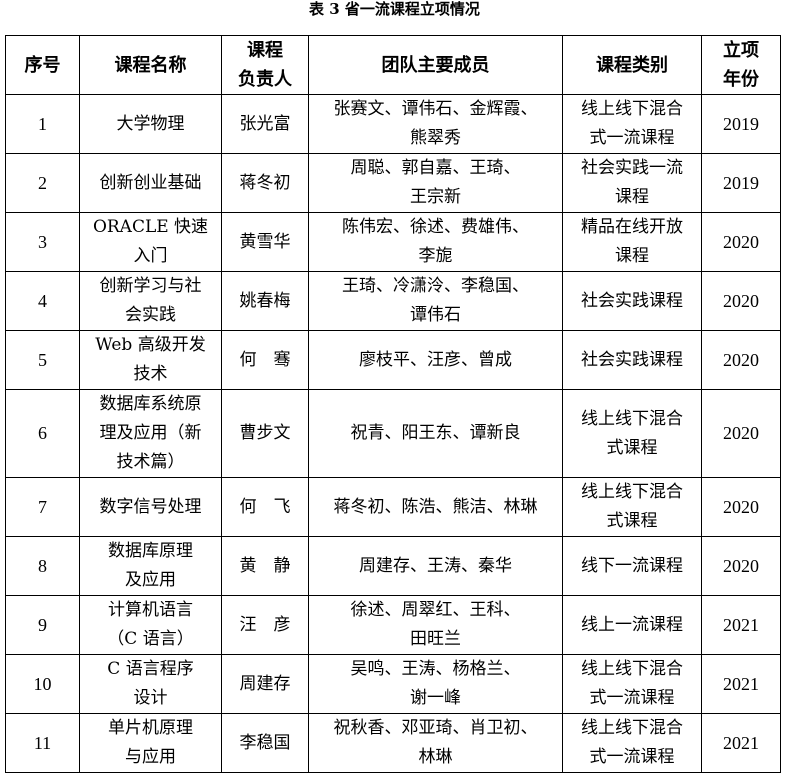  What do you see at coordinates (265, 300) in the screenshot?
I see `cell-text-line: 姚春梅` at bounding box center [265, 300].